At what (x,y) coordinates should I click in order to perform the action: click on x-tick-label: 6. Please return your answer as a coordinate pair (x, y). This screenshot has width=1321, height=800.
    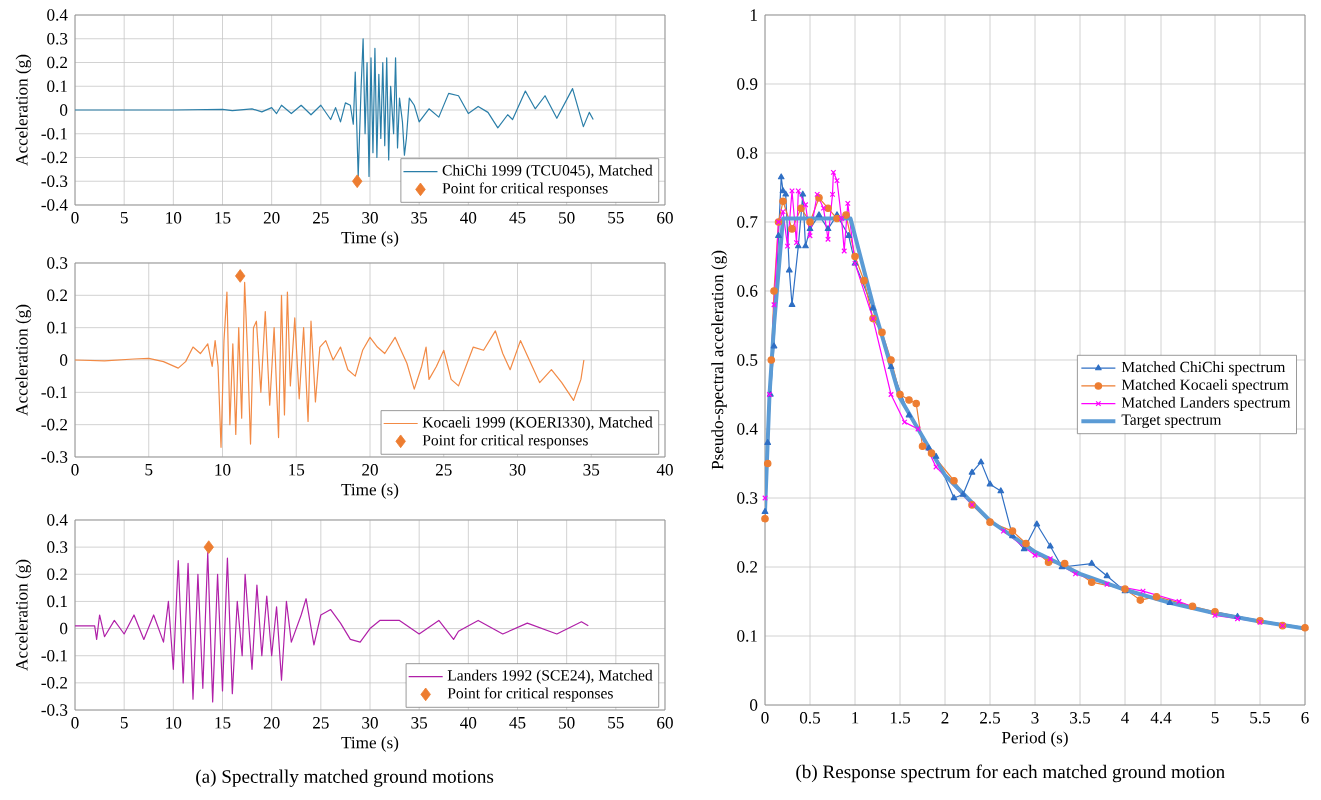
    Looking at the image, I should click on (1305, 718).